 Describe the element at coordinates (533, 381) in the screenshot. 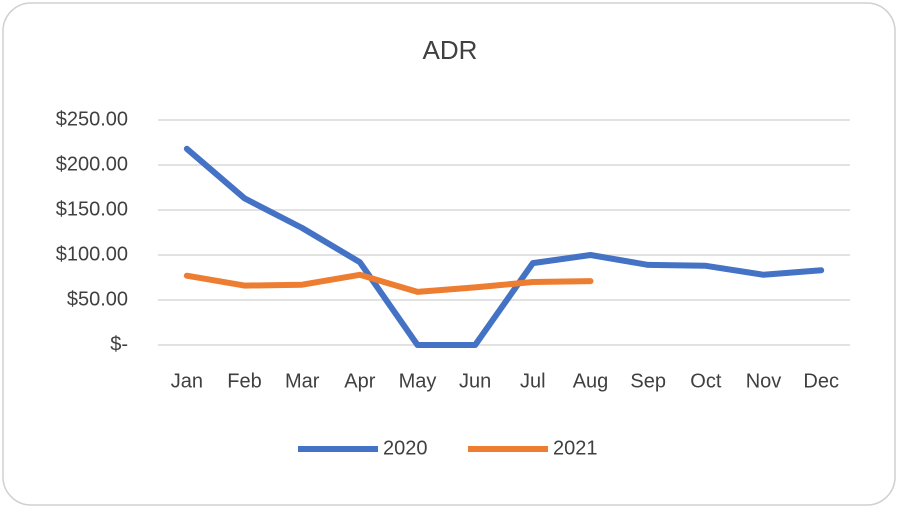

I see `x-tick-label: Jul` at that location.